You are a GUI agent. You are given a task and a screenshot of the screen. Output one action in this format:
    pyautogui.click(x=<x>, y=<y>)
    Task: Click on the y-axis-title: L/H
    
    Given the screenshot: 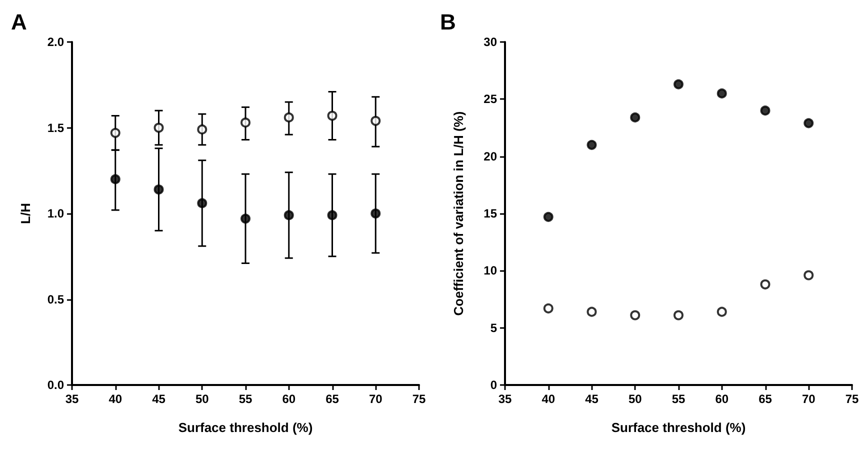 What is the action you would take?
    pyautogui.click(x=25, y=213)
    